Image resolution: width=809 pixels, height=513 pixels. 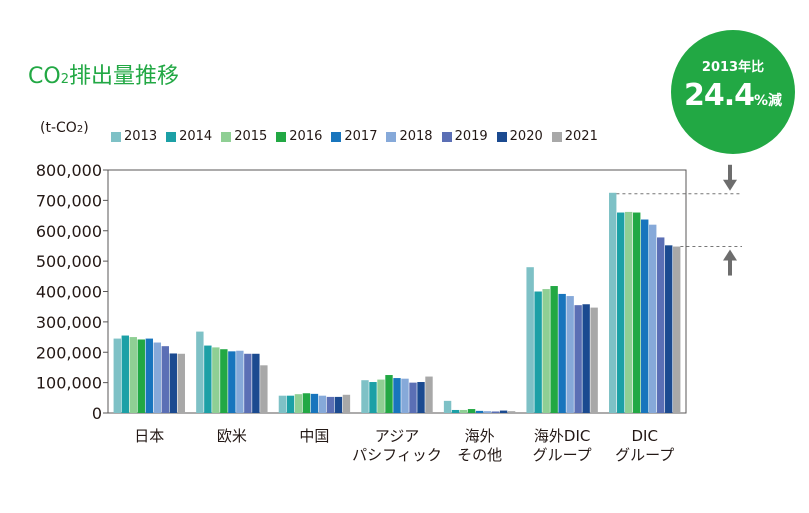 What do you see at coordinates (69, 352) in the screenshot?
I see `y-tick-label: 200,000` at bounding box center [69, 352].